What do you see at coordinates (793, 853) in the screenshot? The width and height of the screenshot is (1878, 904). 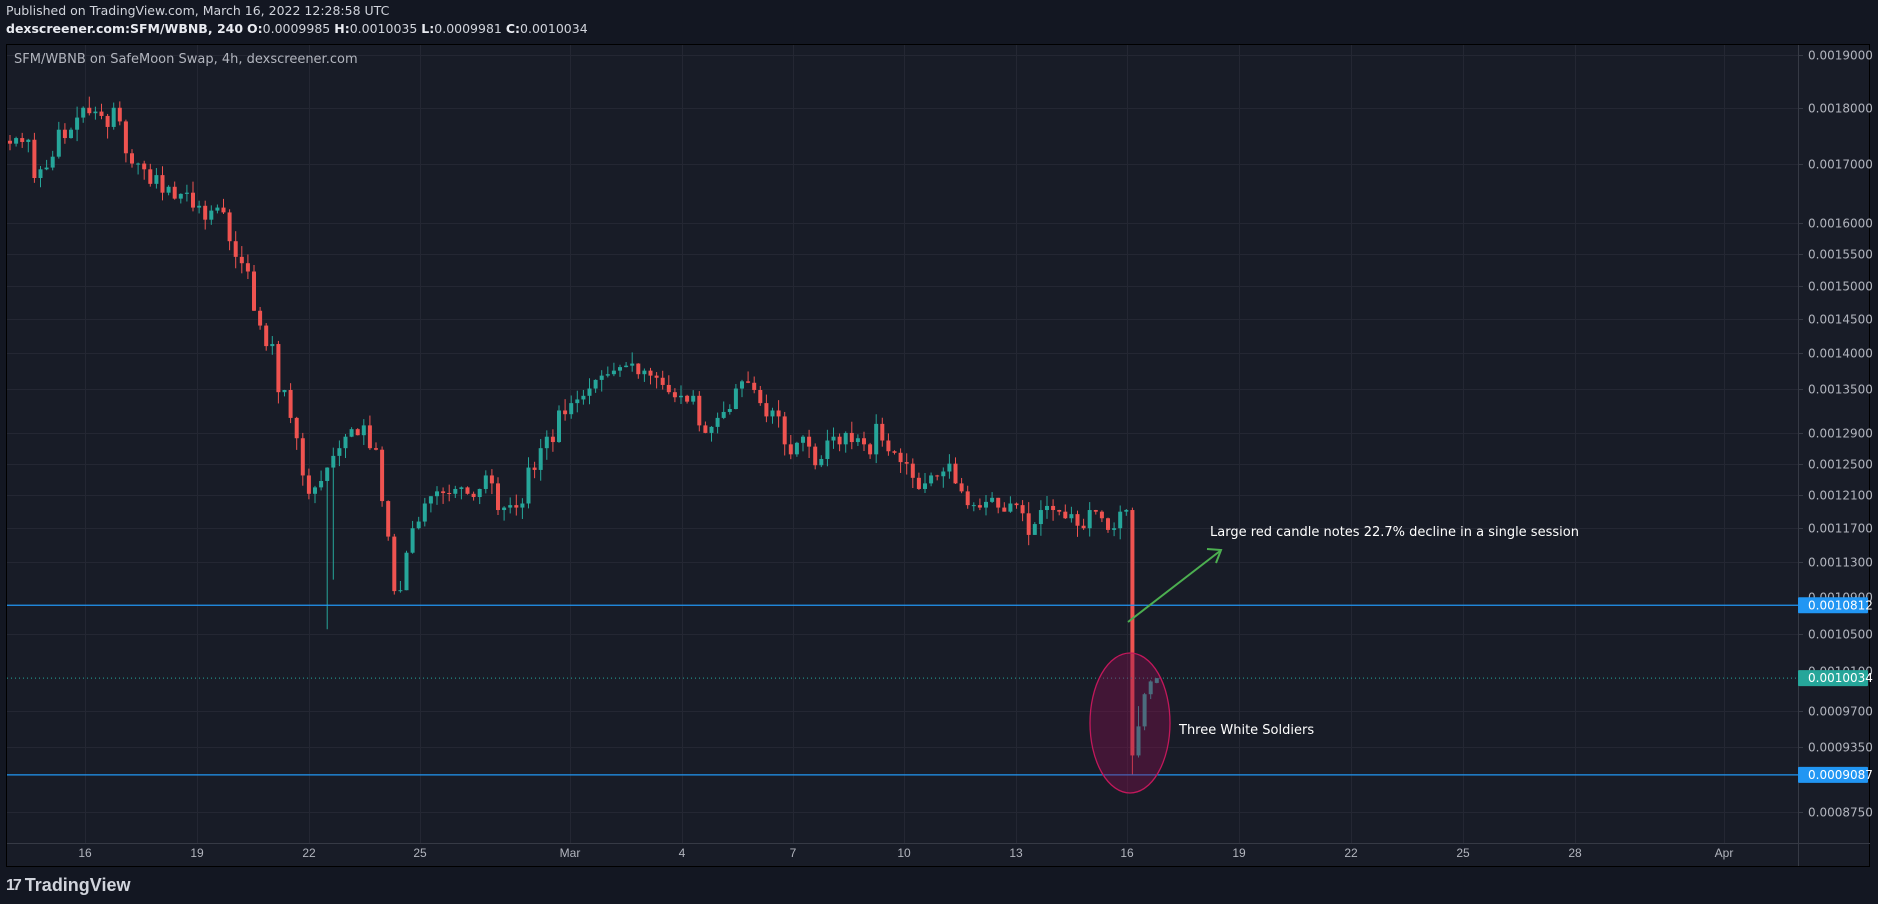 I see `time-tick-label: 7` at bounding box center [793, 853].